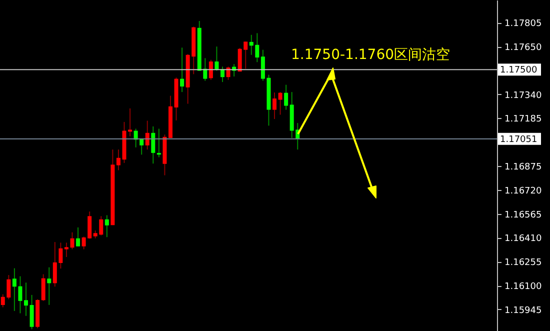 Image resolution: width=550 pixels, height=331 pixels. I want to click on y-tick-label: 1.17805, so click(523, 24).